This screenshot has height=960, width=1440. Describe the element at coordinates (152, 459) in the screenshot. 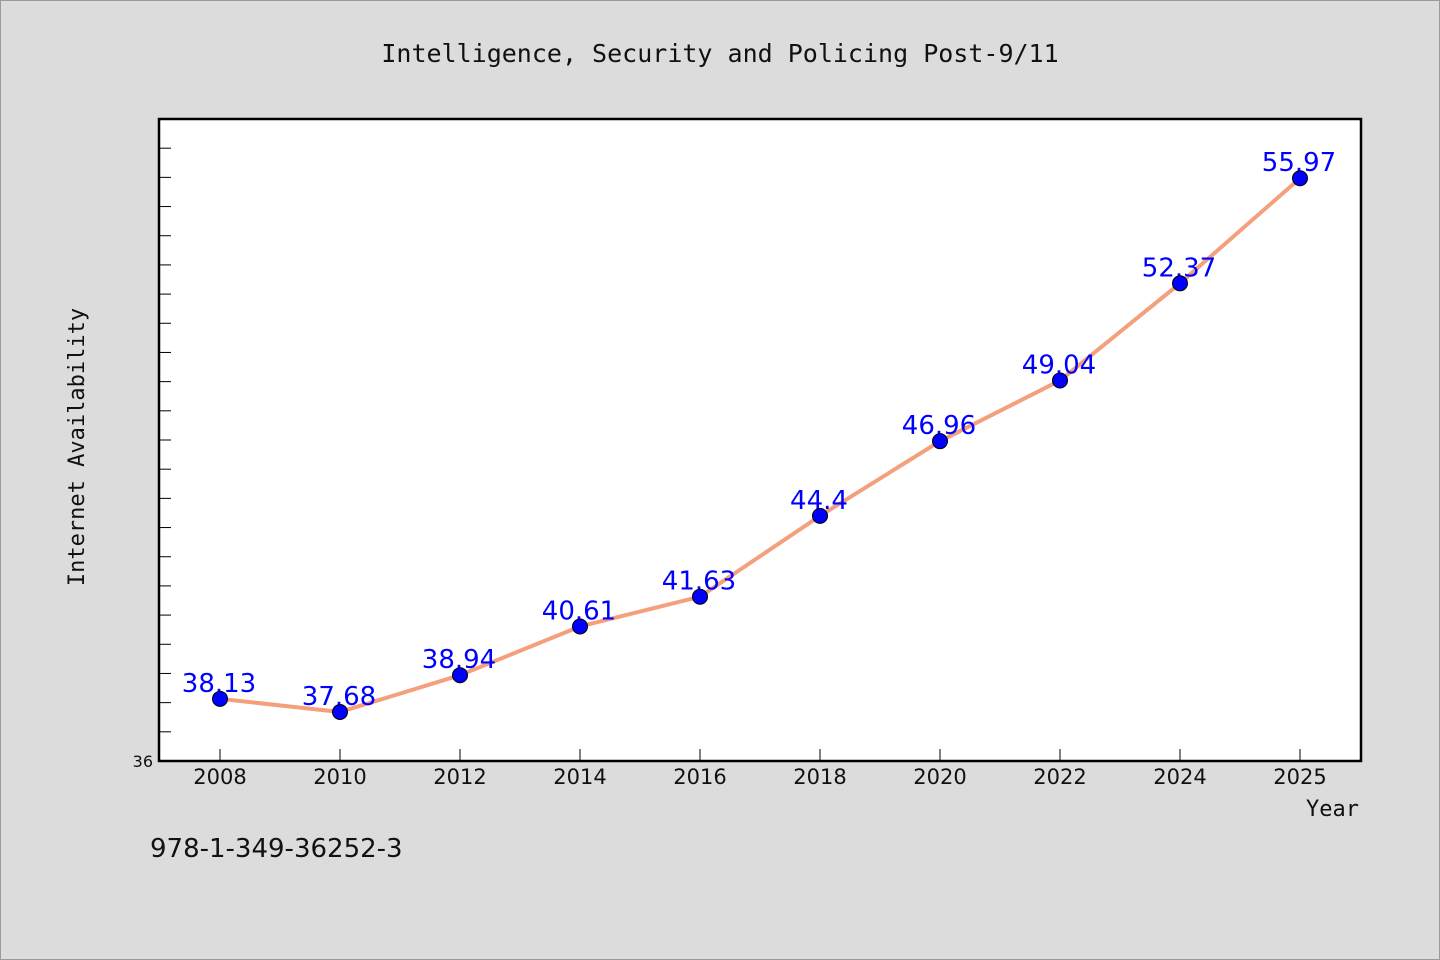

I see `y-axis-ticks: 36` at that location.